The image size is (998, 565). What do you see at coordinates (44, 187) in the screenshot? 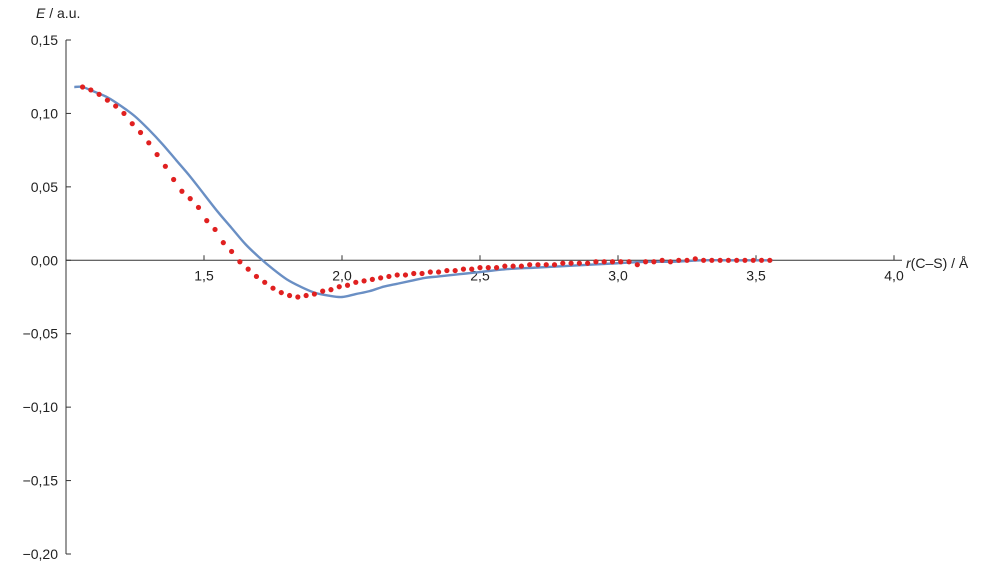
I see `y-tick-label: 0,05` at bounding box center [44, 187].